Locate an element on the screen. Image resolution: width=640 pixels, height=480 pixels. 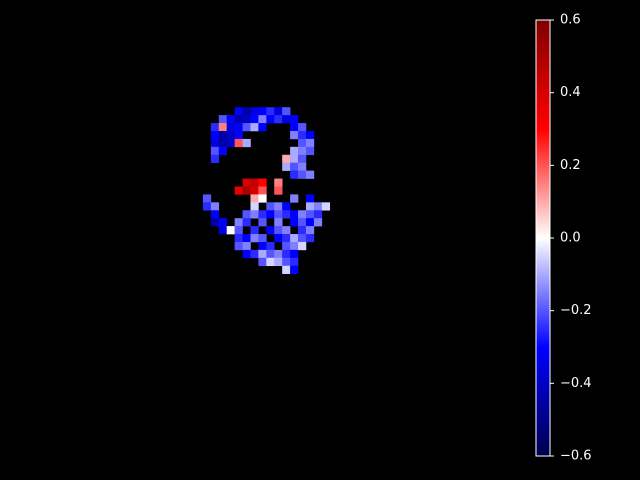
heatmap-image is located at coordinates (266, 190).